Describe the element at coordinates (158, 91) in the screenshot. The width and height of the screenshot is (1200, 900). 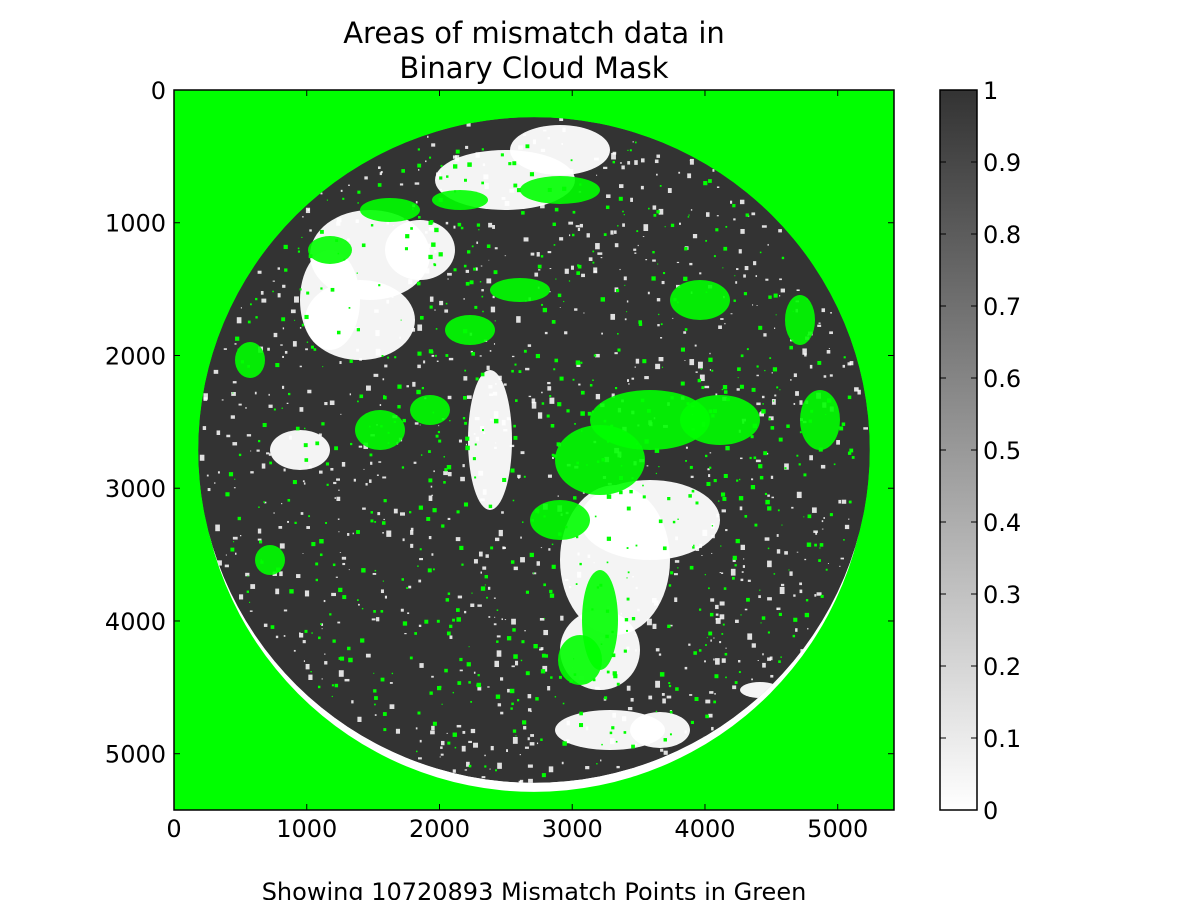
I see `y-tick-label: 0` at that location.